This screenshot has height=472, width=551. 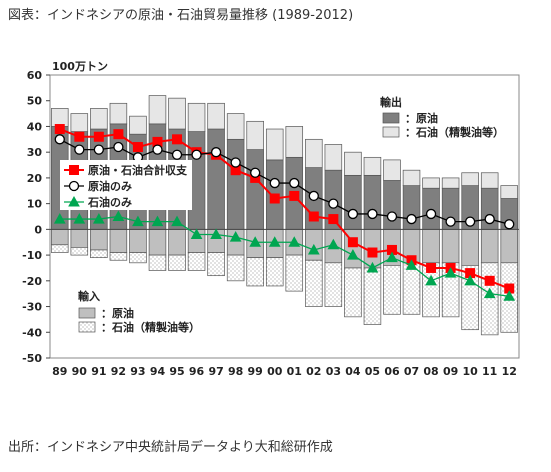 I want to click on legend-swatch-import-products, so click(x=87, y=327).